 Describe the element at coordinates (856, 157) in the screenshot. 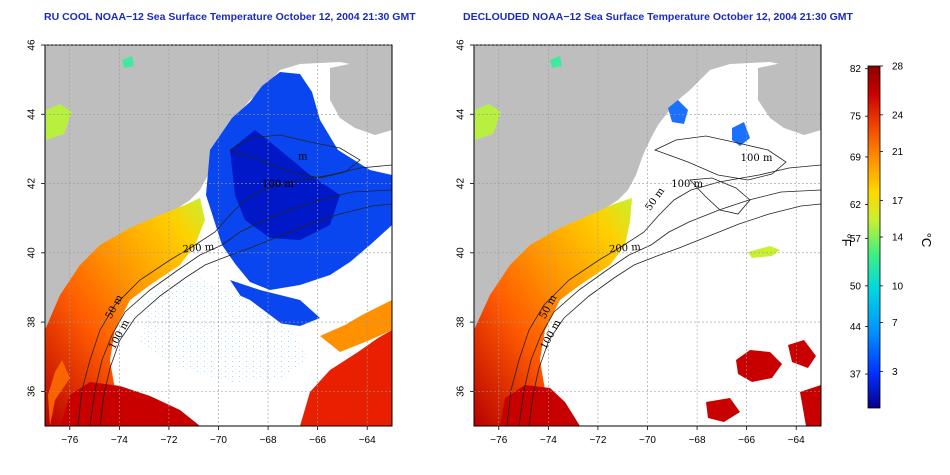

I see `colorbar-label-f: 69` at that location.